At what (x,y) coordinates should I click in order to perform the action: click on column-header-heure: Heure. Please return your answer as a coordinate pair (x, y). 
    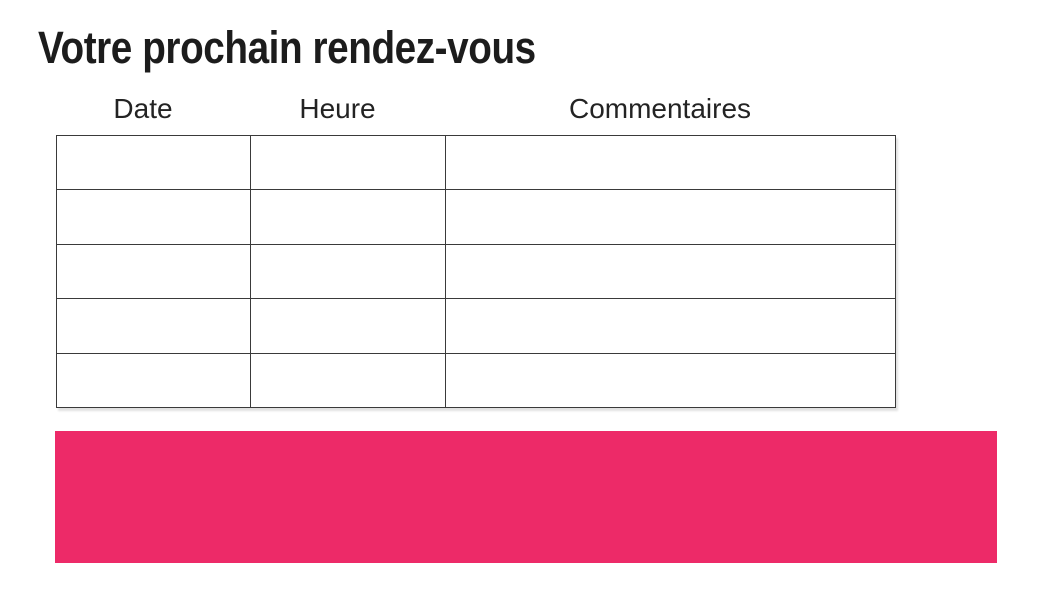
    Looking at the image, I should click on (337, 108).